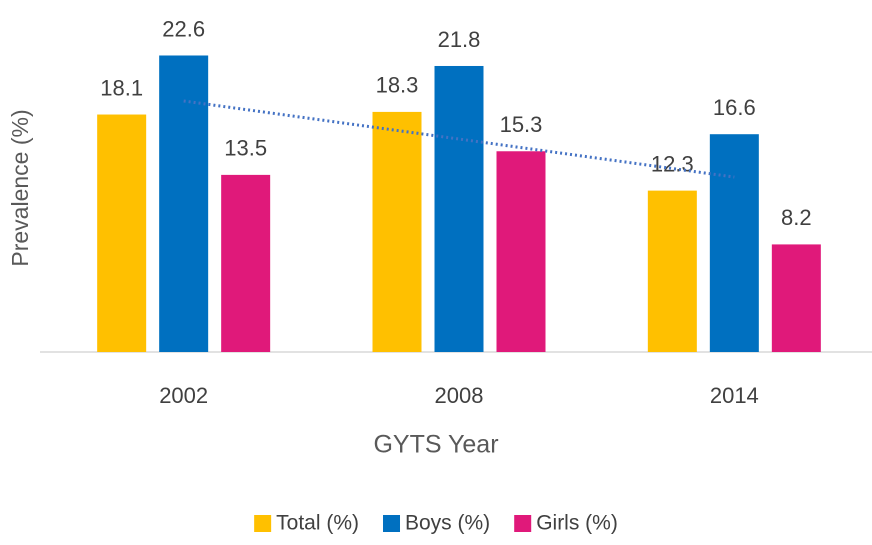  Describe the element at coordinates (435, 445) in the screenshot. I see `x-axis-title: GYTS Year` at that location.